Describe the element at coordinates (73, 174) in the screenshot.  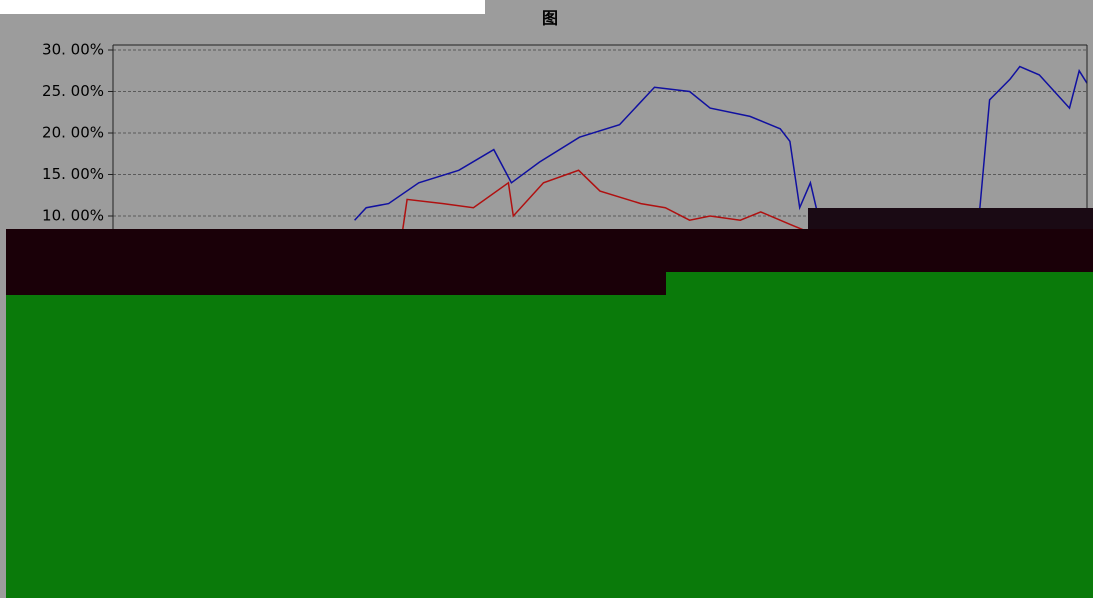
I see `y-tick-label: 15. 00%` at that location.